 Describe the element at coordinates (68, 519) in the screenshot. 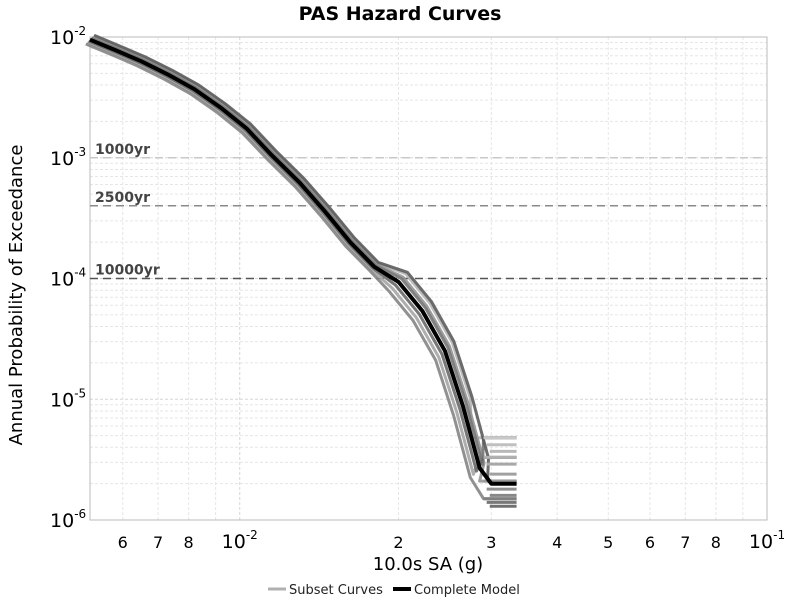

I see `y-tick-label: 10⁻⁶` at that location.